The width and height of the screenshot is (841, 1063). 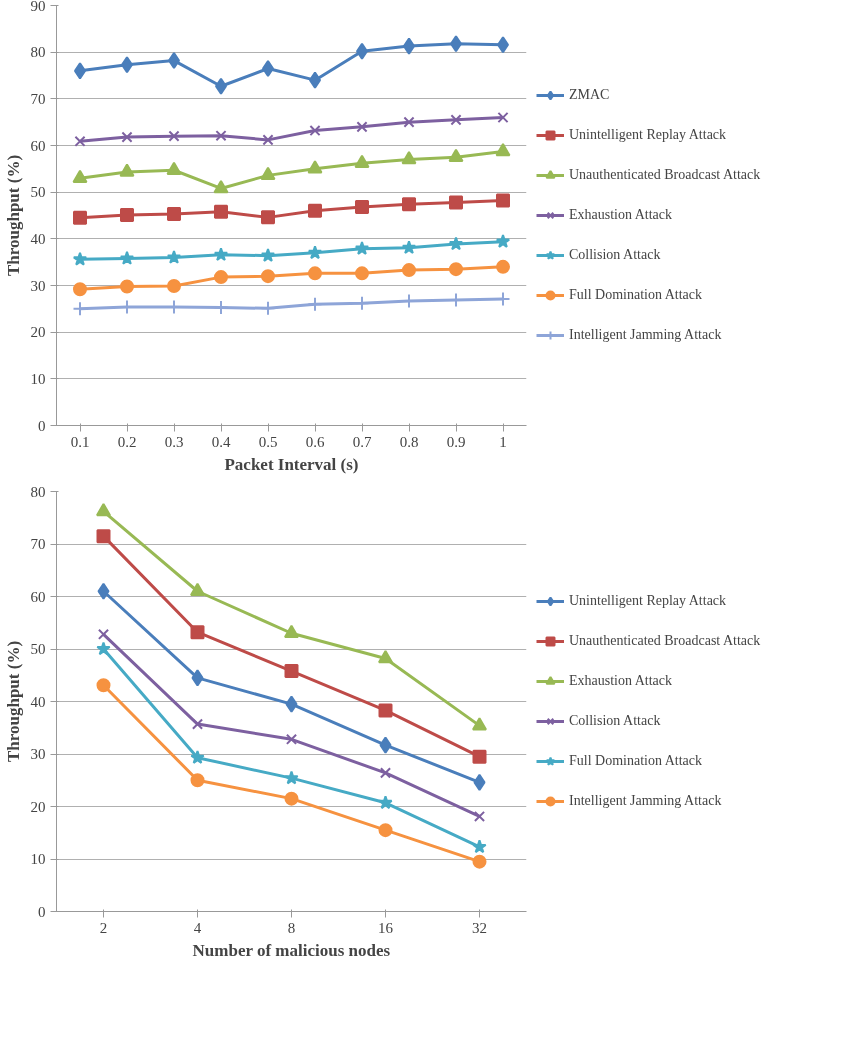 What do you see at coordinates (409, 441) in the screenshot?
I see `x-tick-label: 0.8` at bounding box center [409, 441].